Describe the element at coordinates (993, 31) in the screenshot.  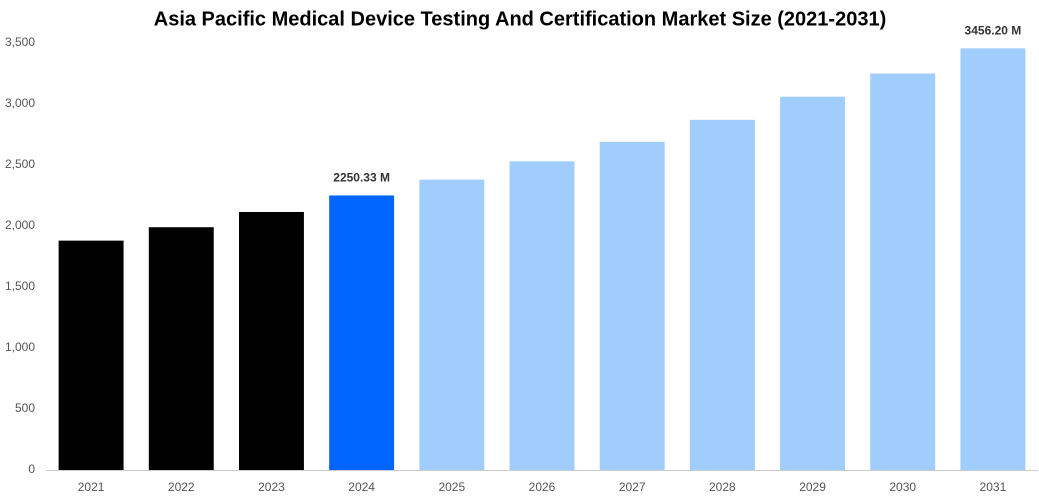
I see `value-label: 3456.20 M` at that location.